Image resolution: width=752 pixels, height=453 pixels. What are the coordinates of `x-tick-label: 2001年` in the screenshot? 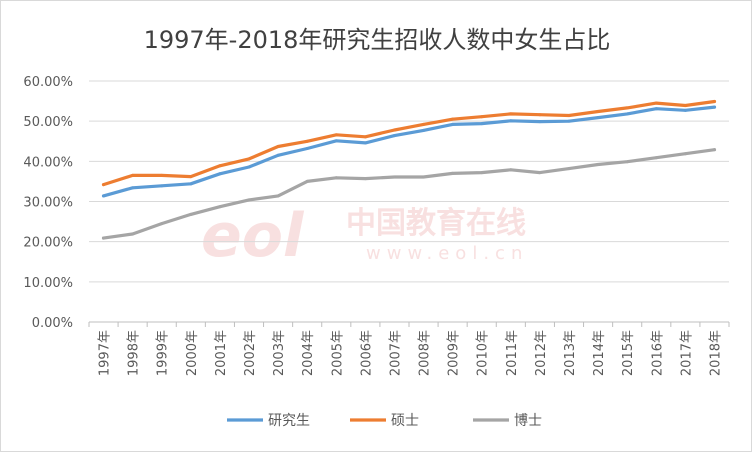 It's located at (221, 353).